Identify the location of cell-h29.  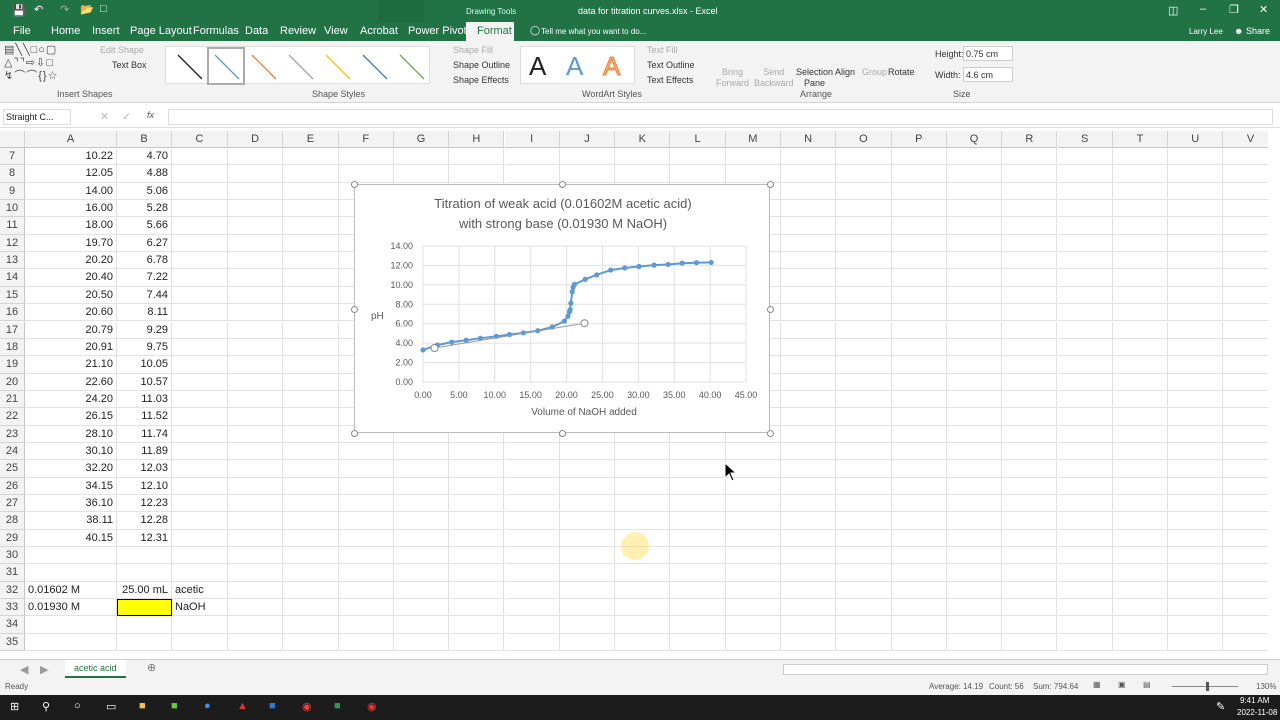
(477, 538).